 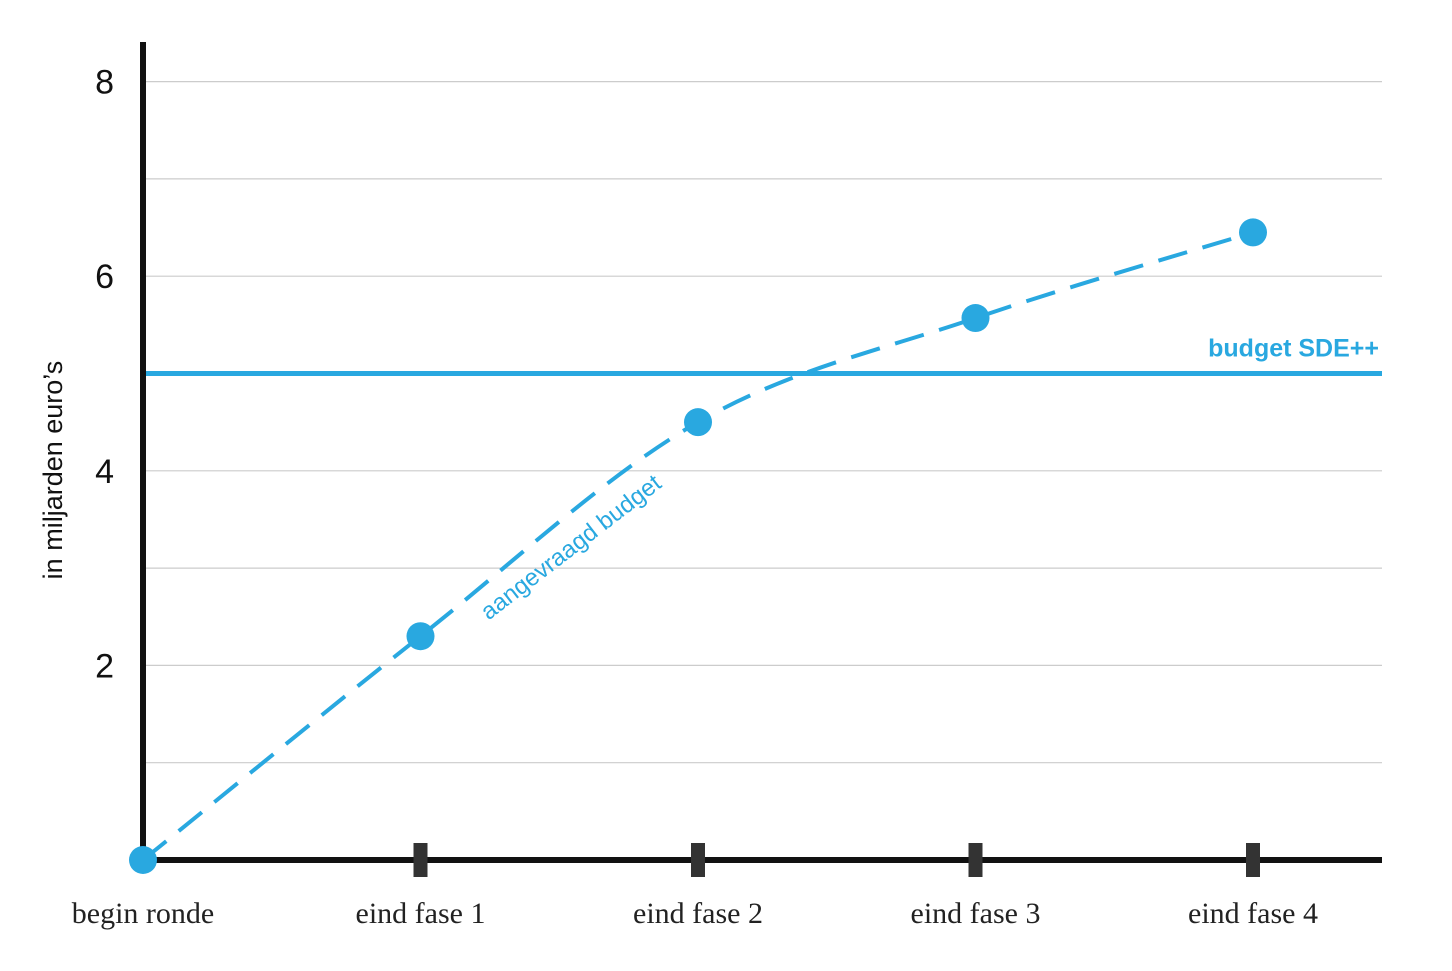 What do you see at coordinates (1293, 349) in the screenshot?
I see `reference-line-label: budget SDE++` at bounding box center [1293, 349].